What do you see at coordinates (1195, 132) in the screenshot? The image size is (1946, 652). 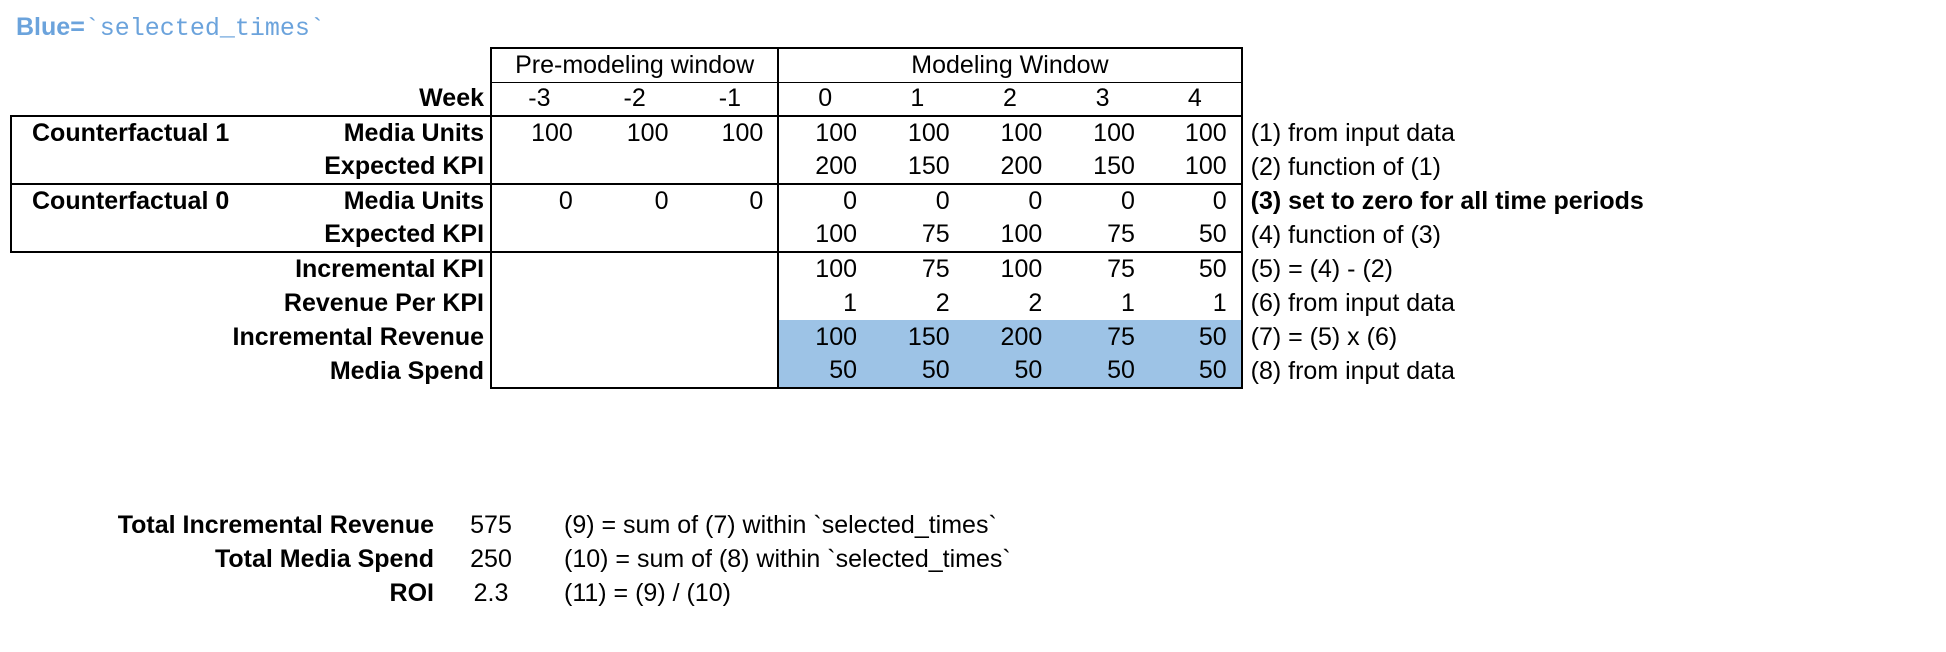 I see `cell-cf1-media-units-w4: 100` at bounding box center [1195, 132].